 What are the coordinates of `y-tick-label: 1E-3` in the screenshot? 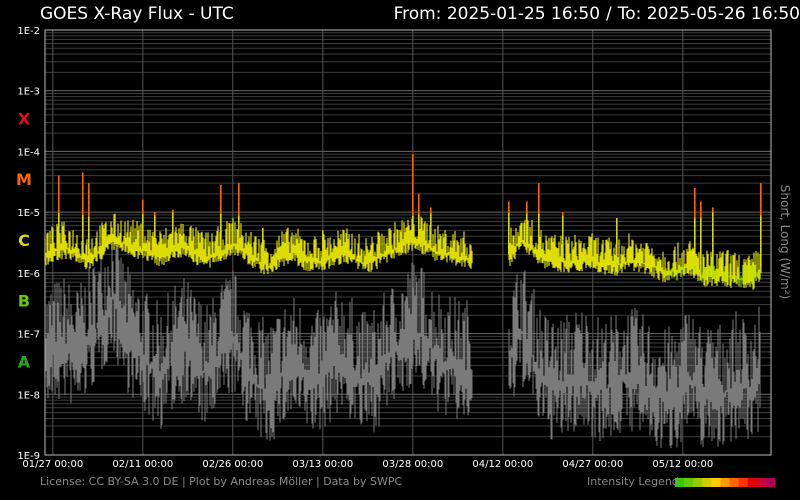 It's located at (28, 92).